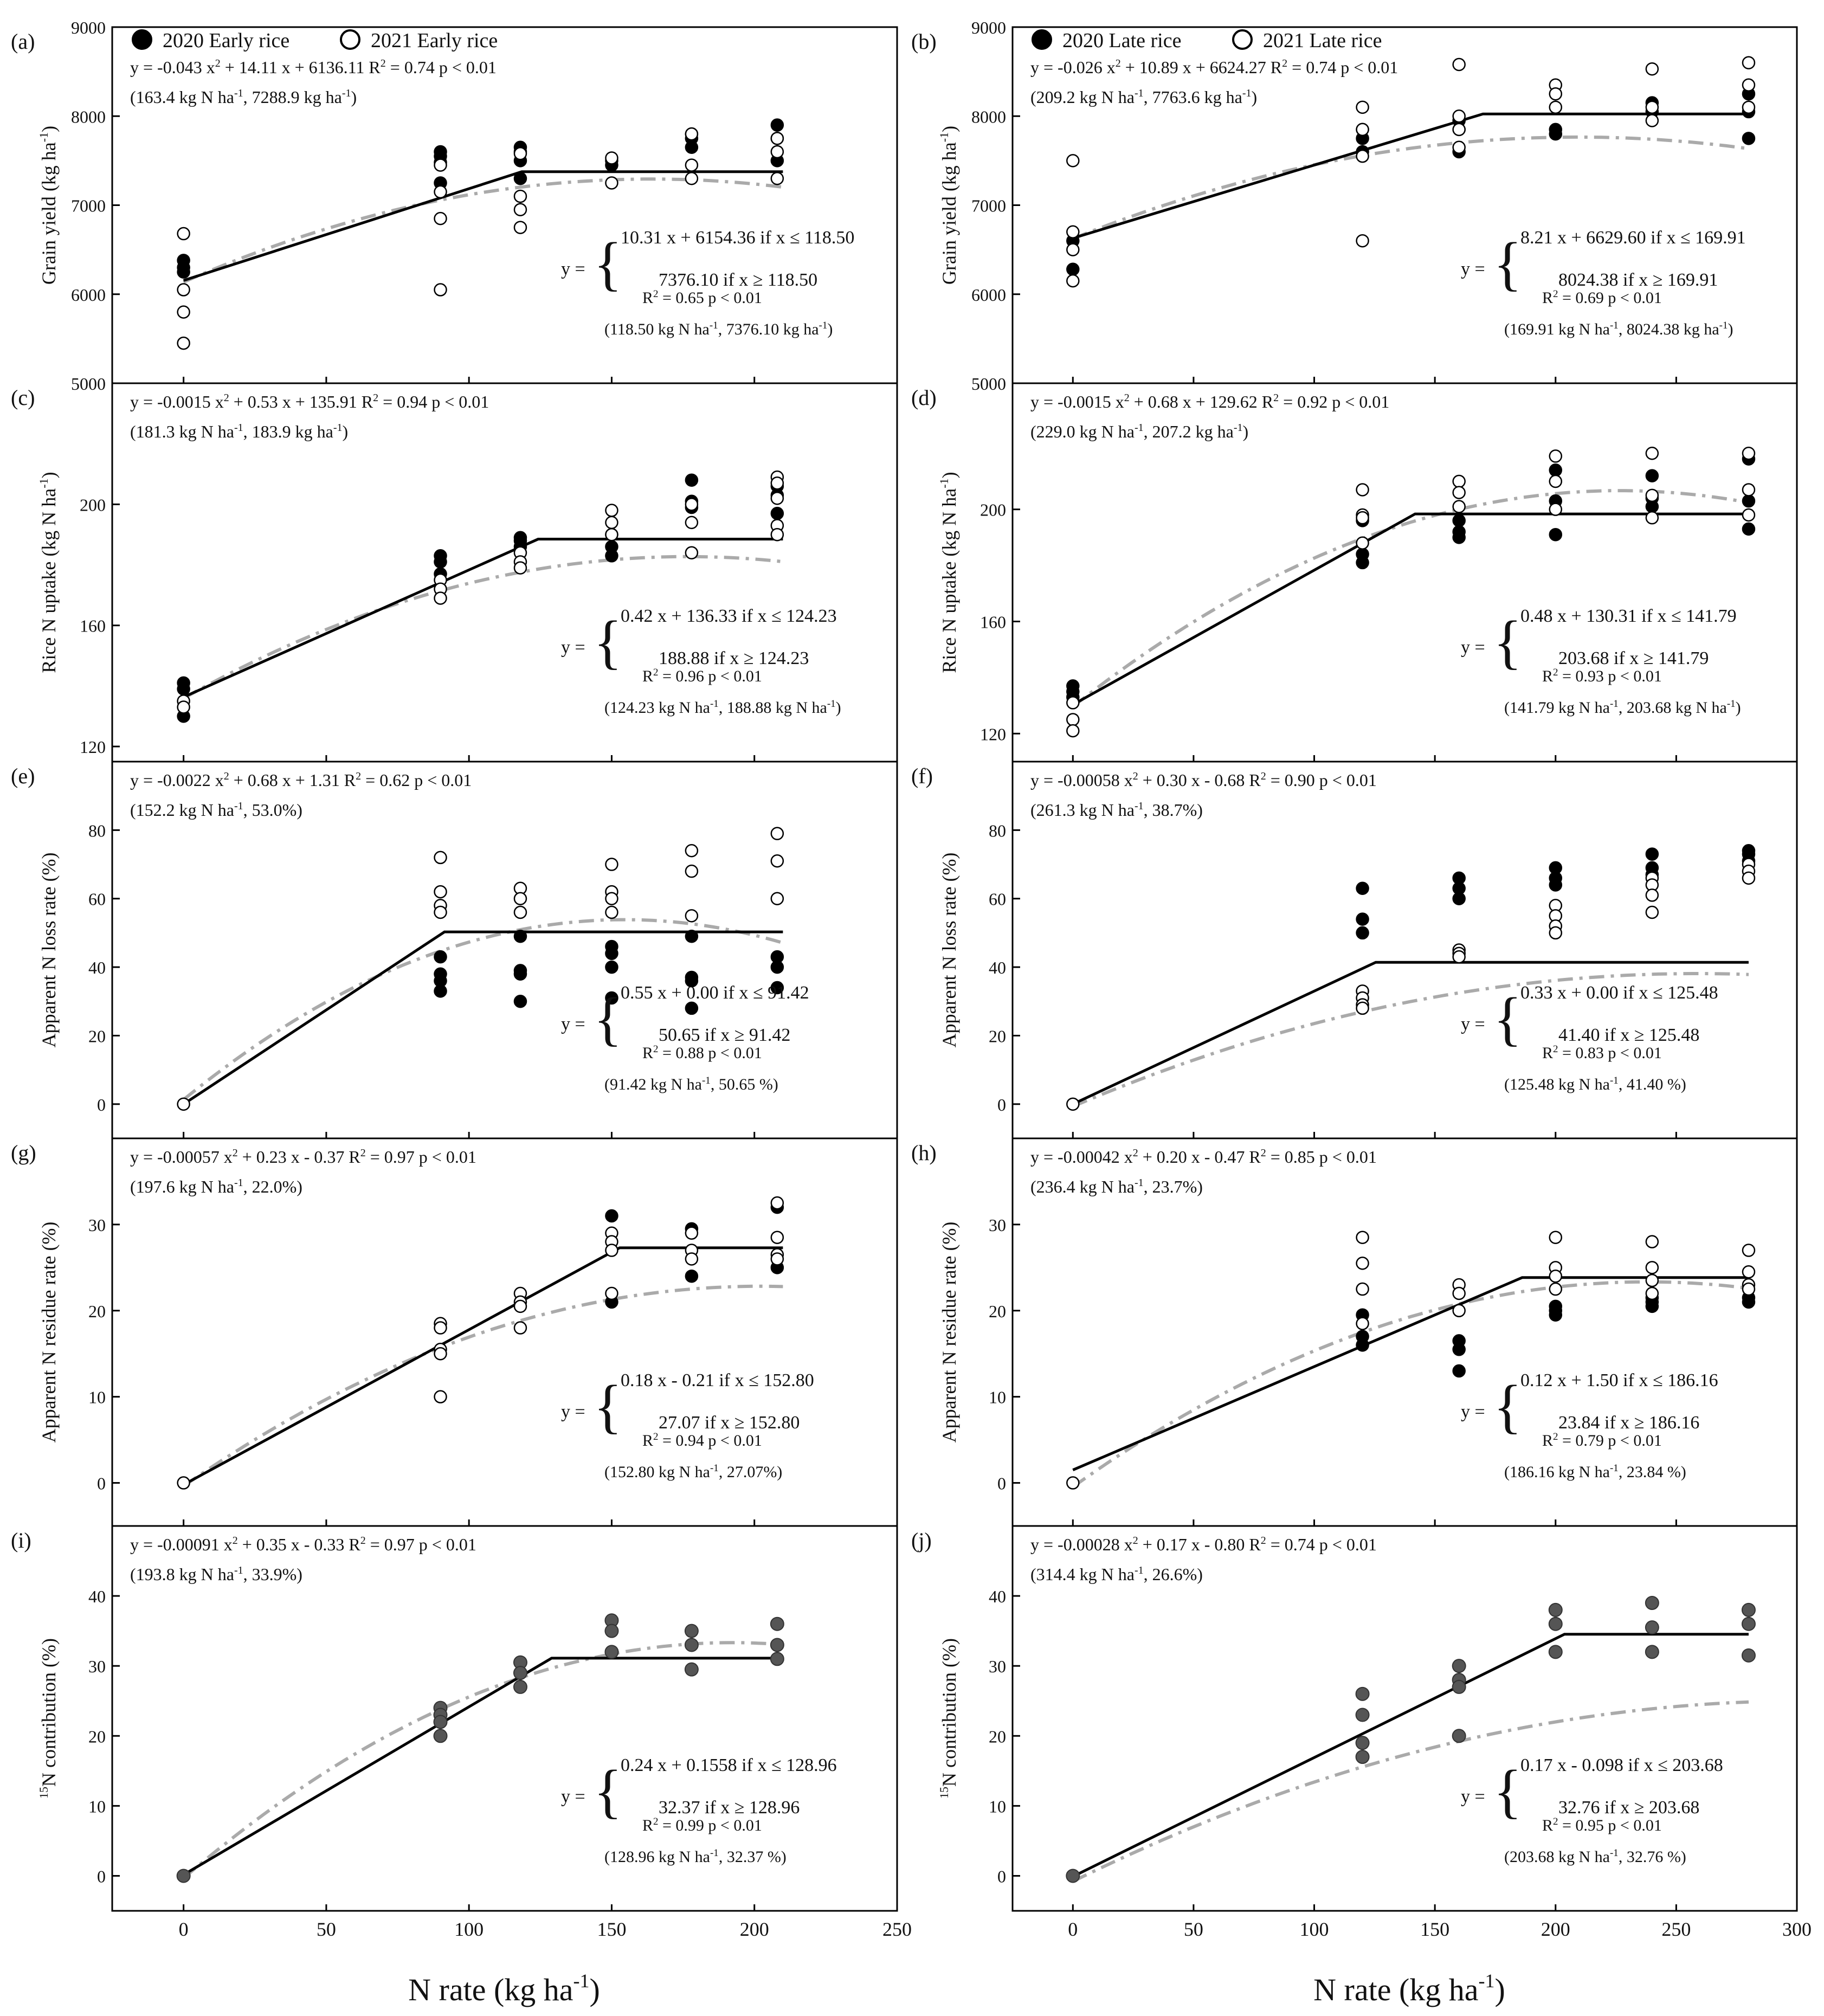 The image size is (1824, 2016). Describe the element at coordinates (97, 899) in the screenshot. I see `y-tick-label: 60` at that location.